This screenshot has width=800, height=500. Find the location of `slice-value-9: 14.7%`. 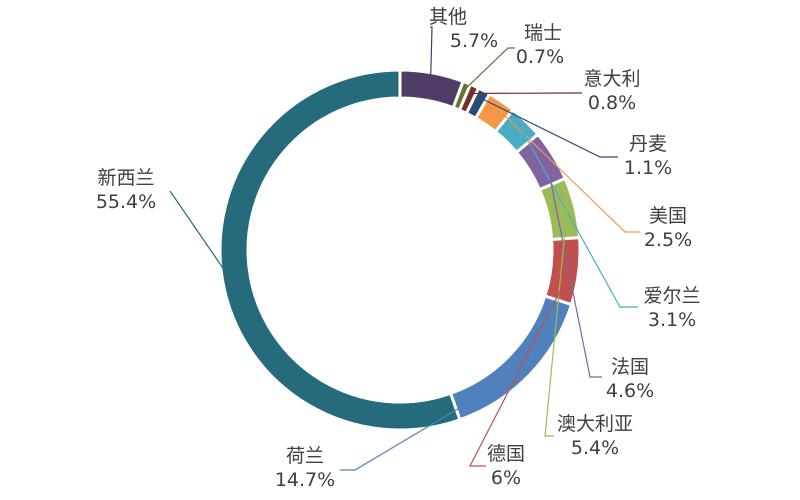

slice-value-9: 14.7% is located at coordinates (305, 480).